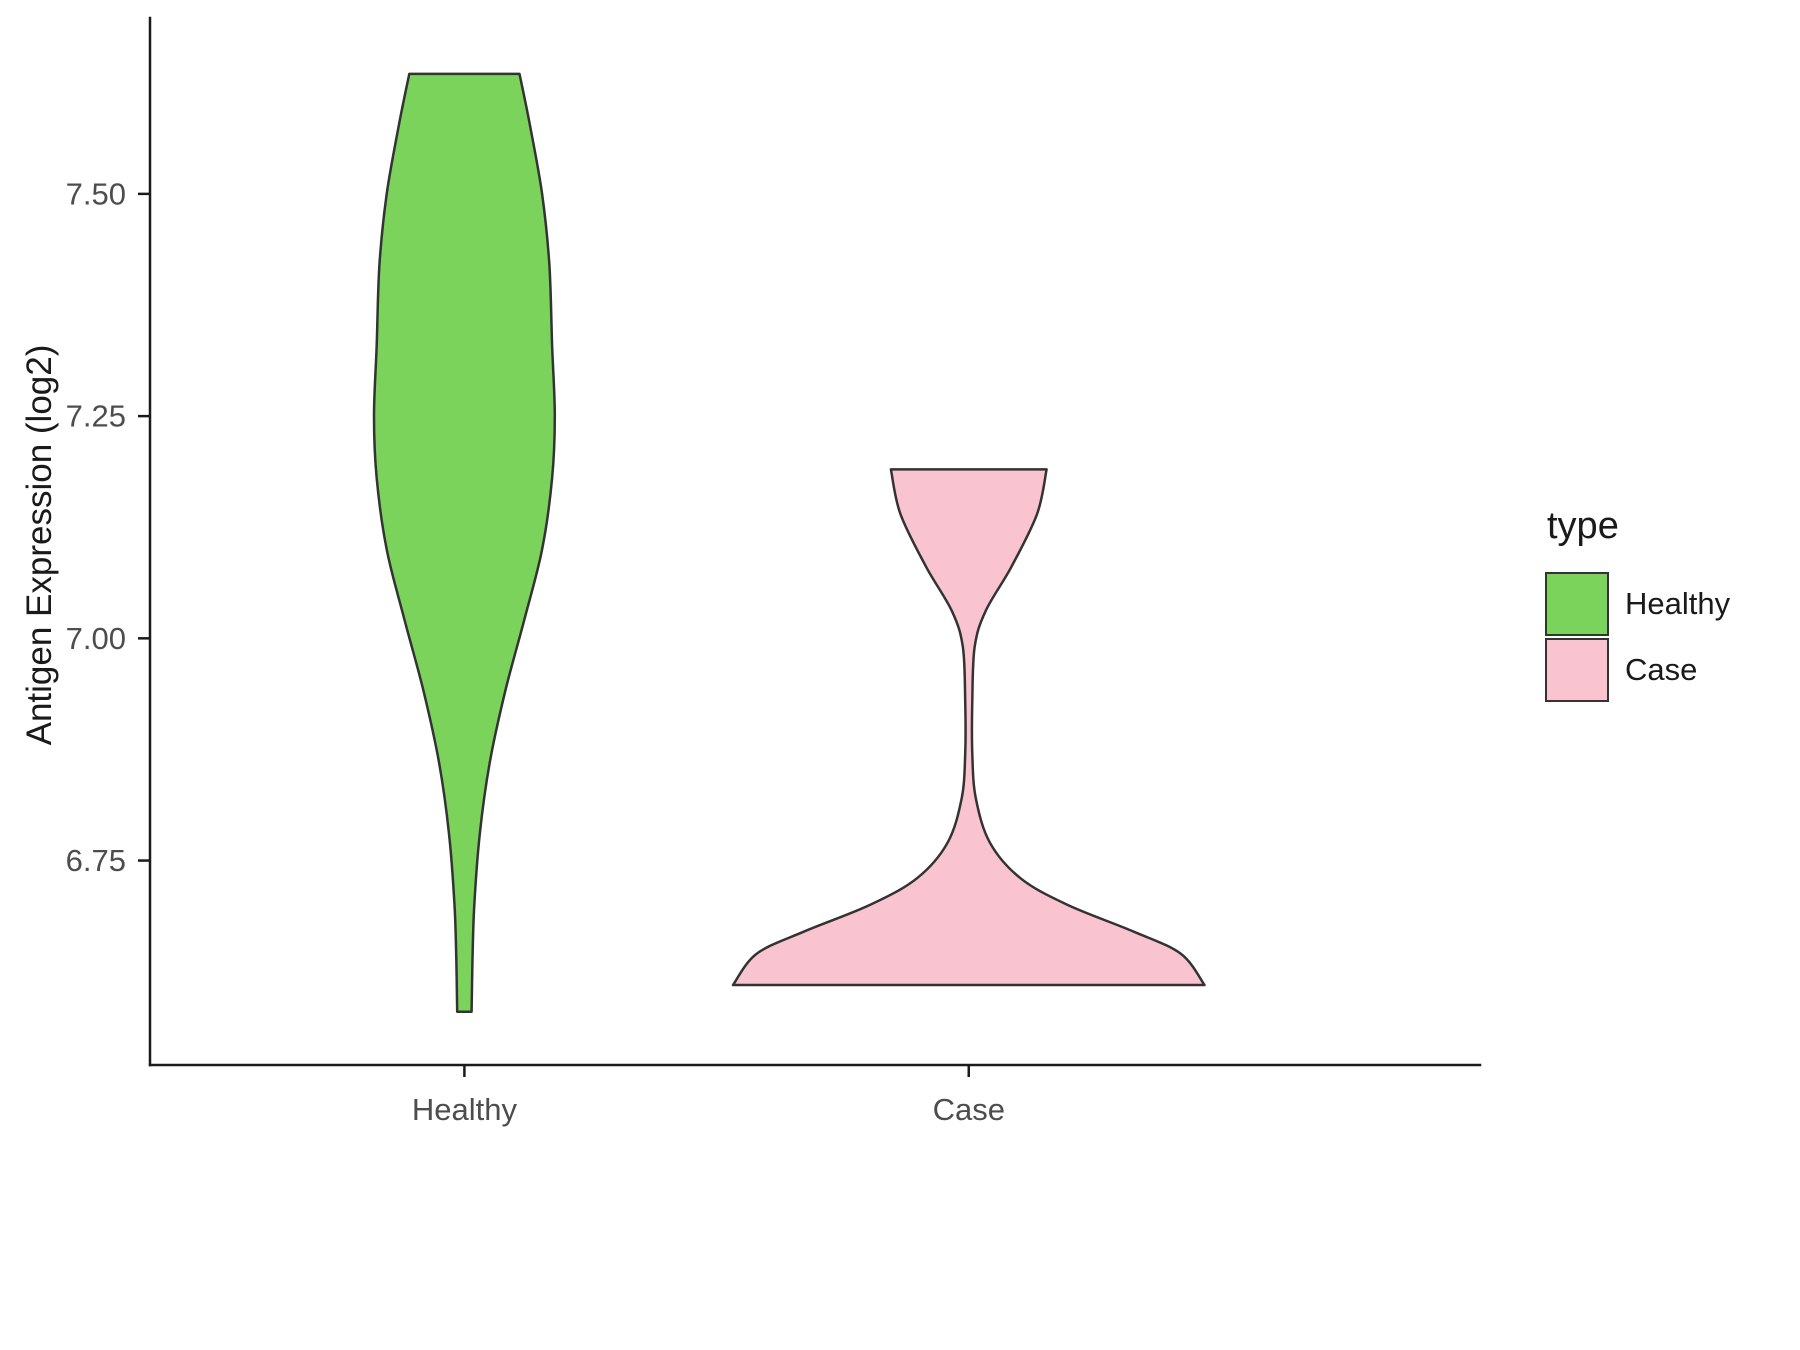 The width and height of the screenshot is (1800, 1350). I want to click on legend-title: type, so click(1583, 526).